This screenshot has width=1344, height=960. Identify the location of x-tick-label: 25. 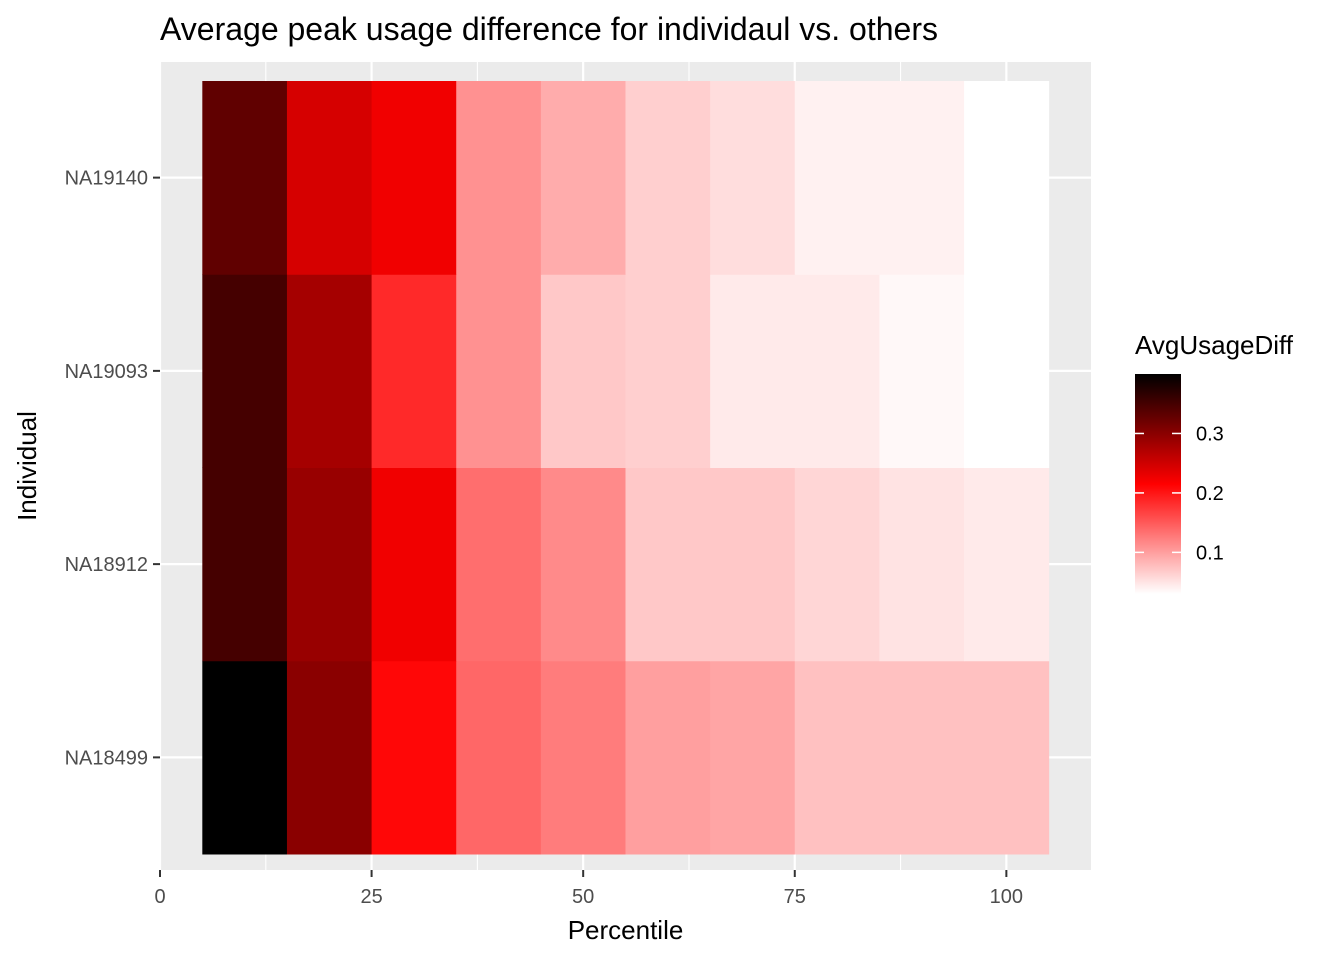
(371, 897).